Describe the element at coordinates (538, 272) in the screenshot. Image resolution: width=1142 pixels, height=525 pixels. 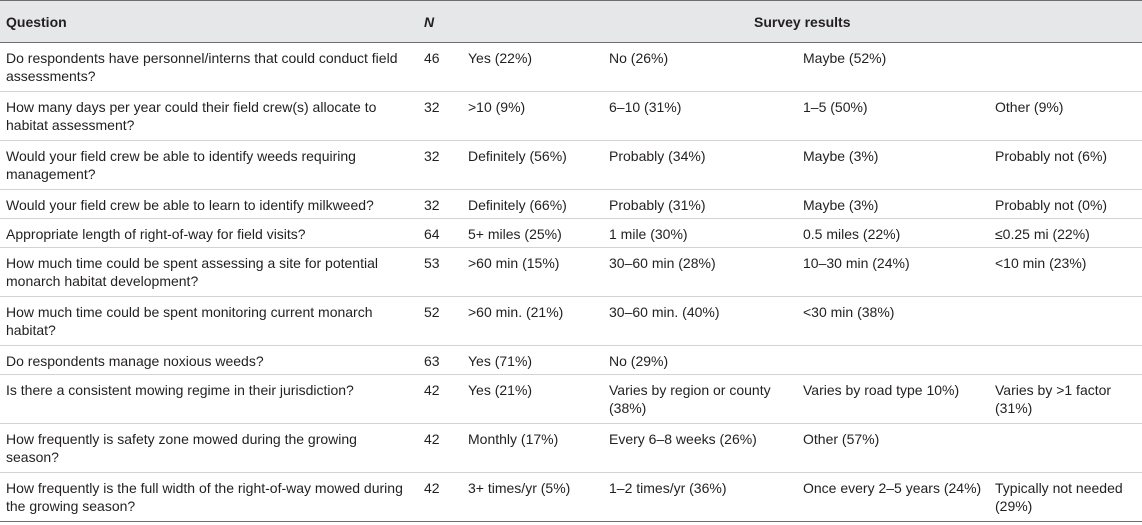
I see `result-cell: >60 min (15%)` at that location.